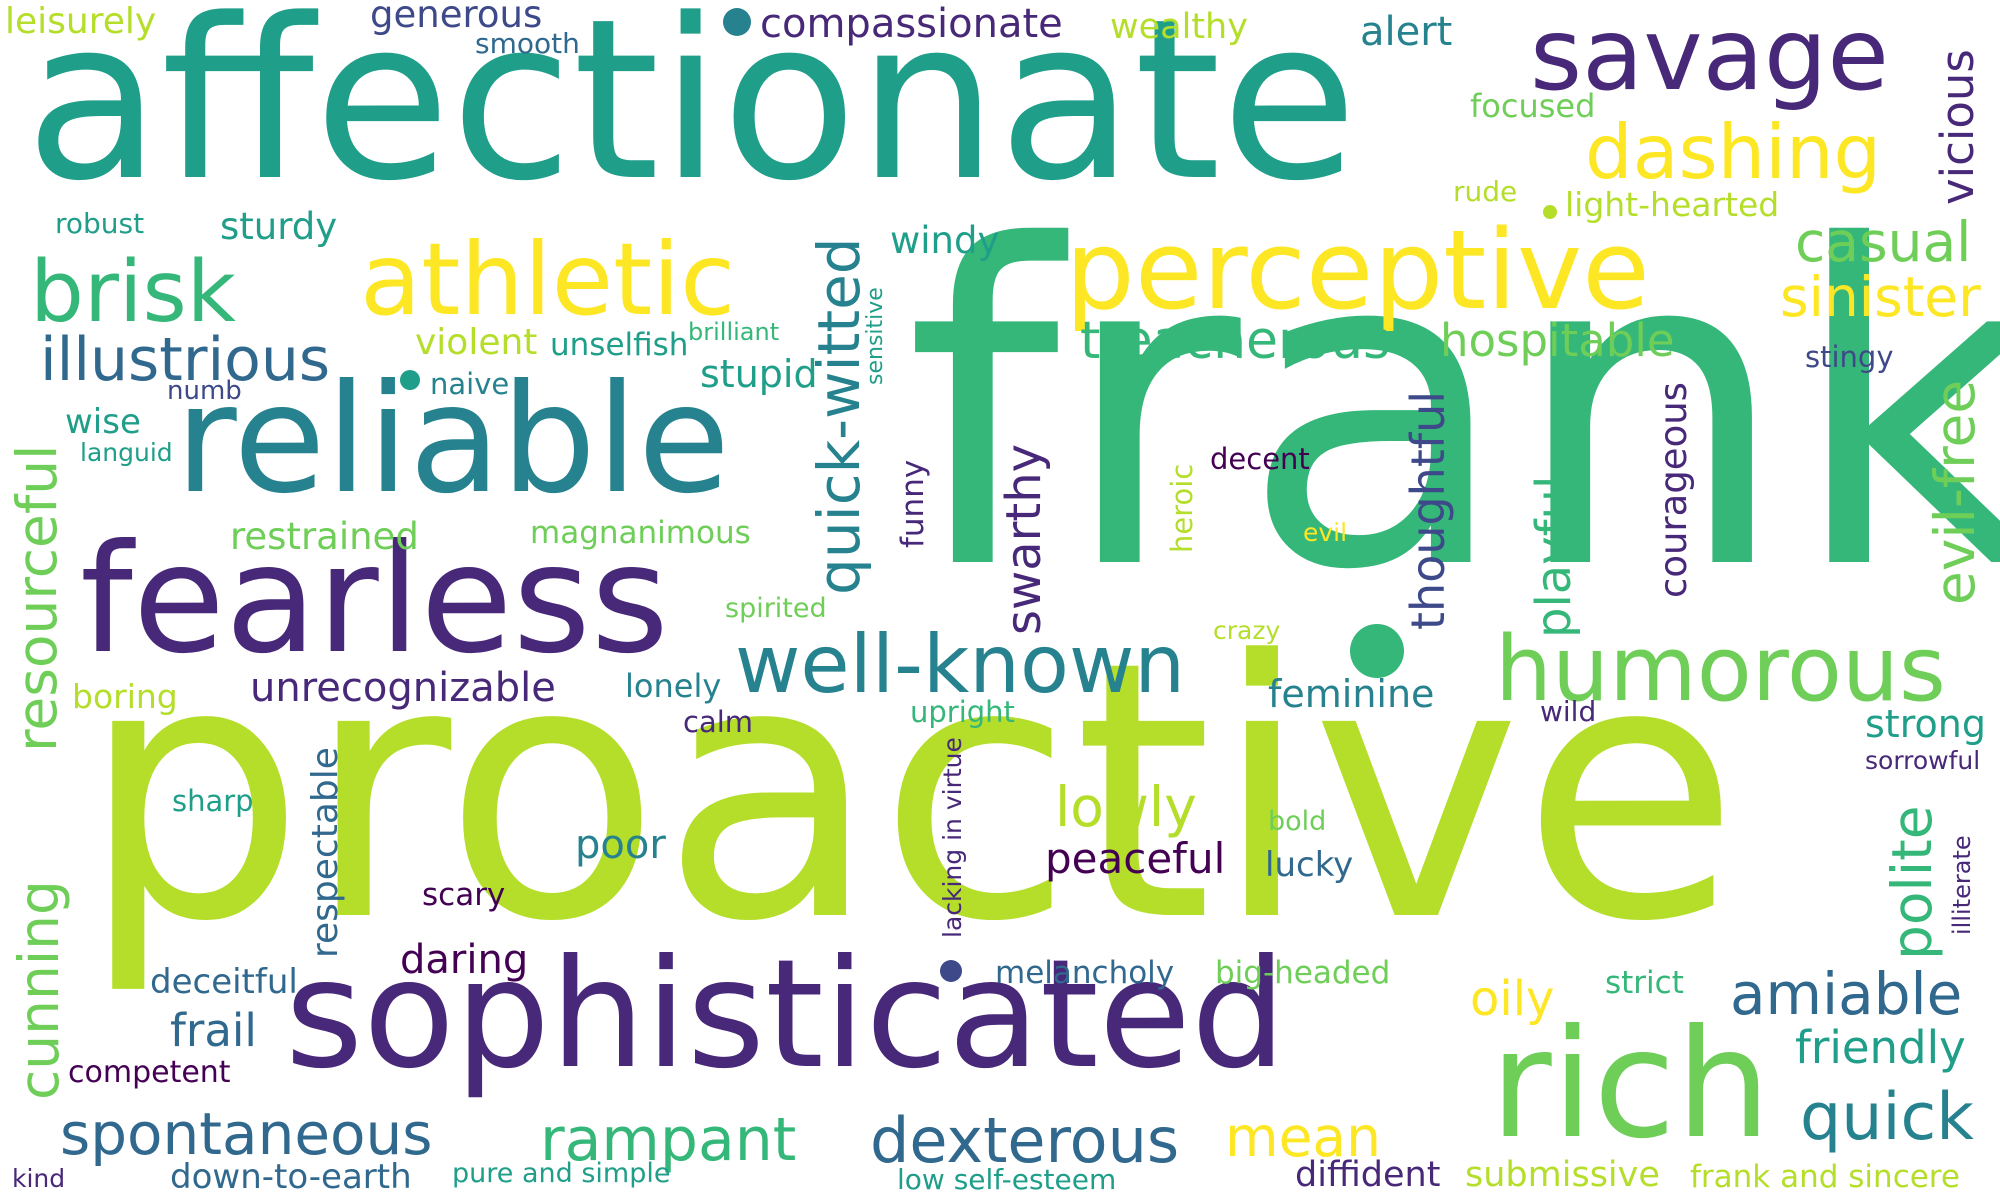  What do you see at coordinates (403, 688) in the screenshot?
I see `word-unrecognizable: unrecognizable` at bounding box center [403, 688].